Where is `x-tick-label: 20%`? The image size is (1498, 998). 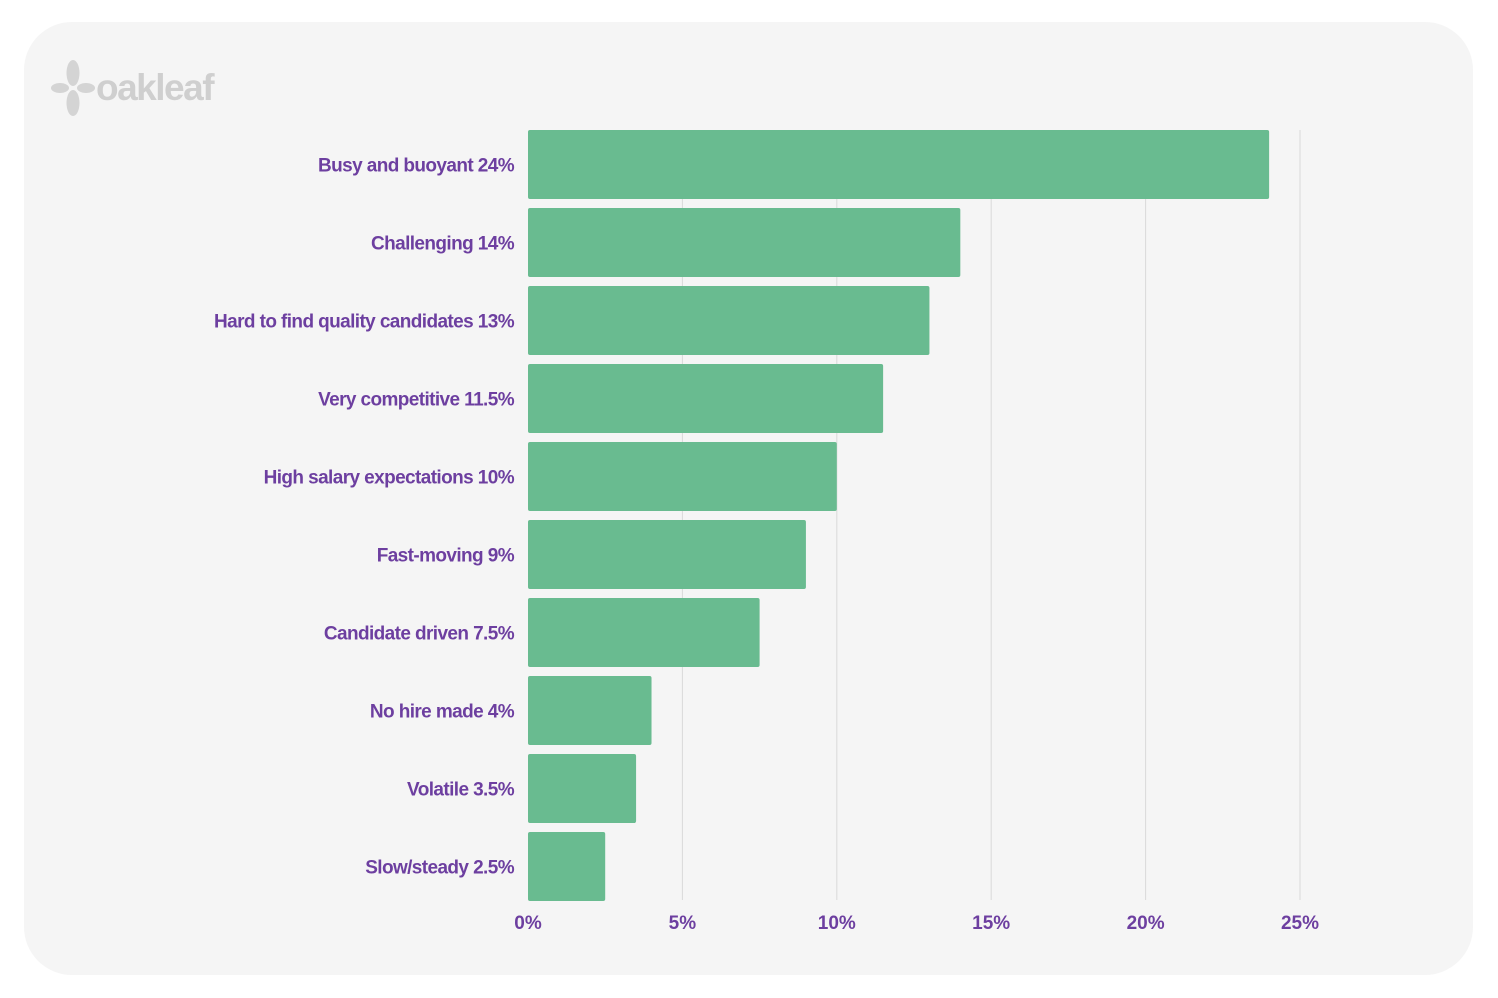
x-tick-label: 20% is located at coordinates (1146, 923).